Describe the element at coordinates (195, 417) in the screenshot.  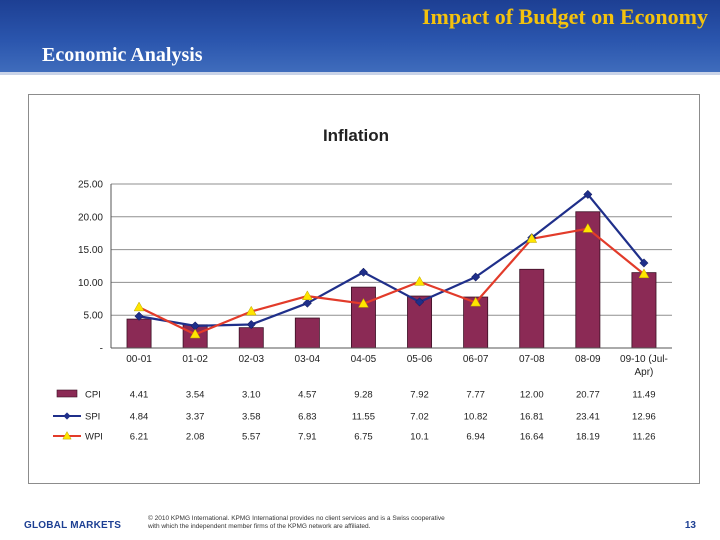
I see `data-table-cell: 3.37` at that location.